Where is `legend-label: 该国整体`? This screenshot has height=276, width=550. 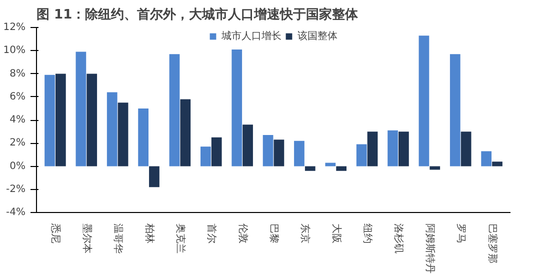
legend-label: 该国整体 is located at coordinates (318, 36).